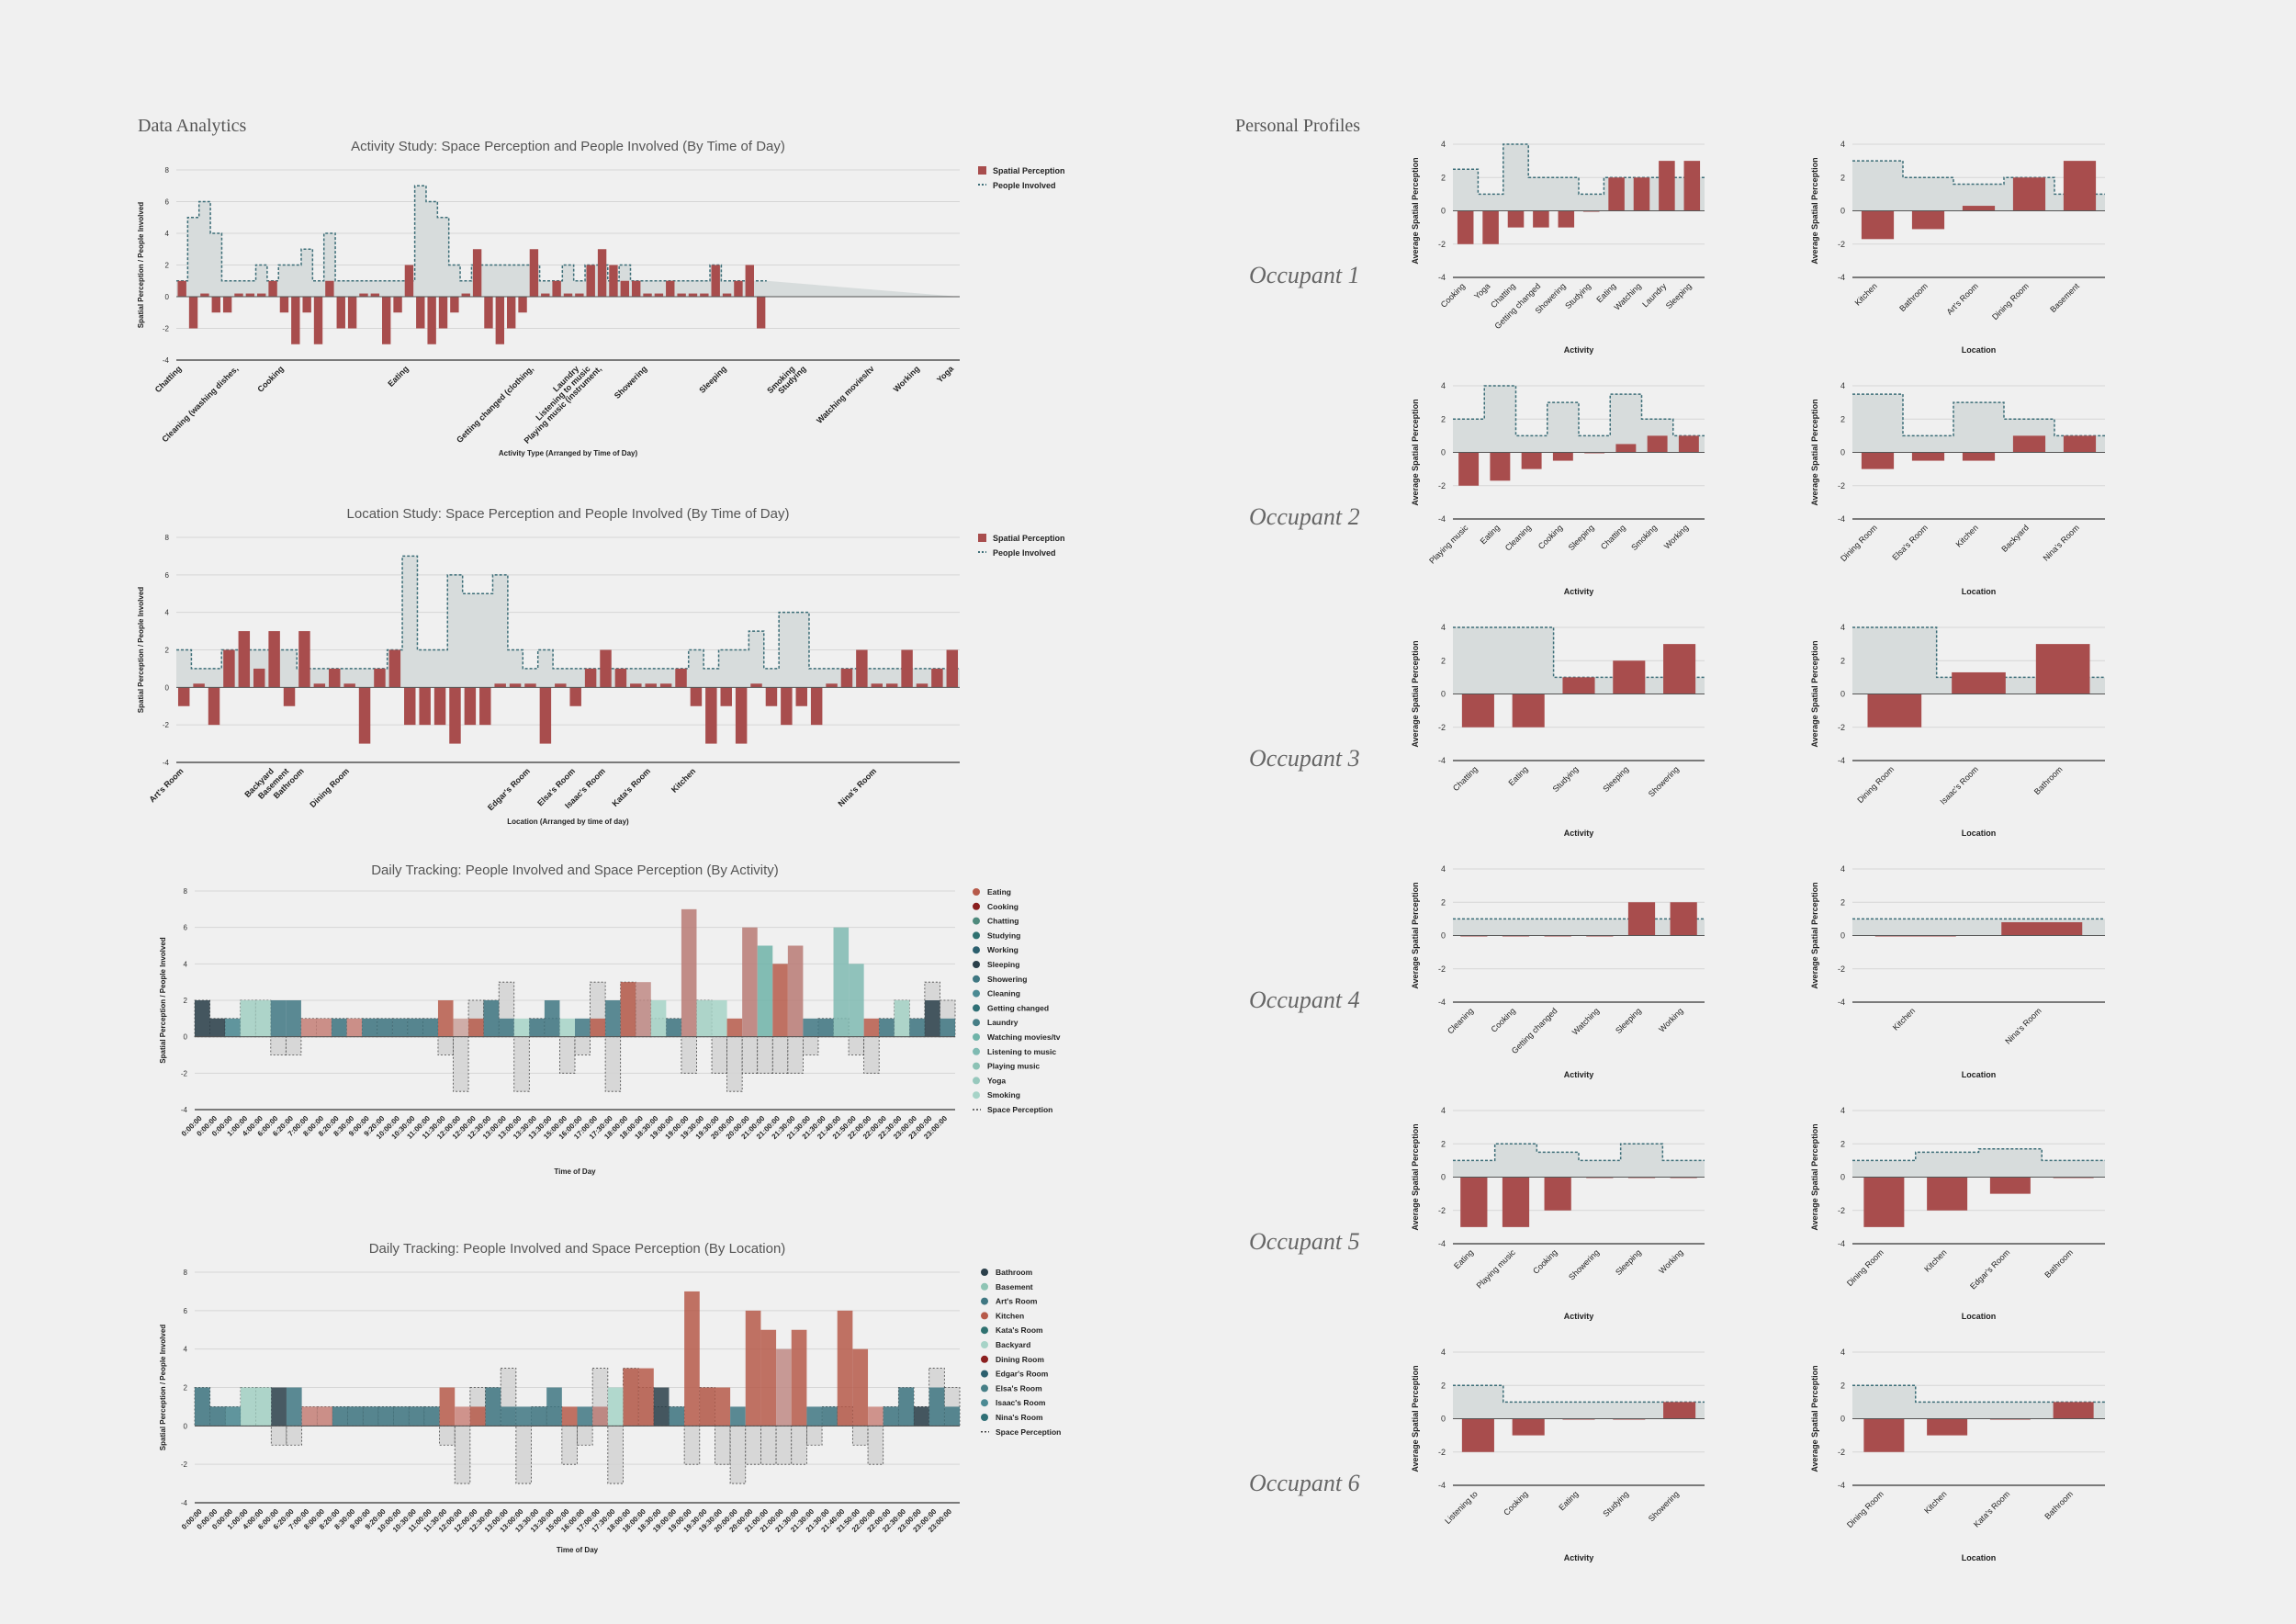  What do you see at coordinates (1443, 1352) in the screenshot?
I see `occupant-6-activity-ytick: 4` at bounding box center [1443, 1352].